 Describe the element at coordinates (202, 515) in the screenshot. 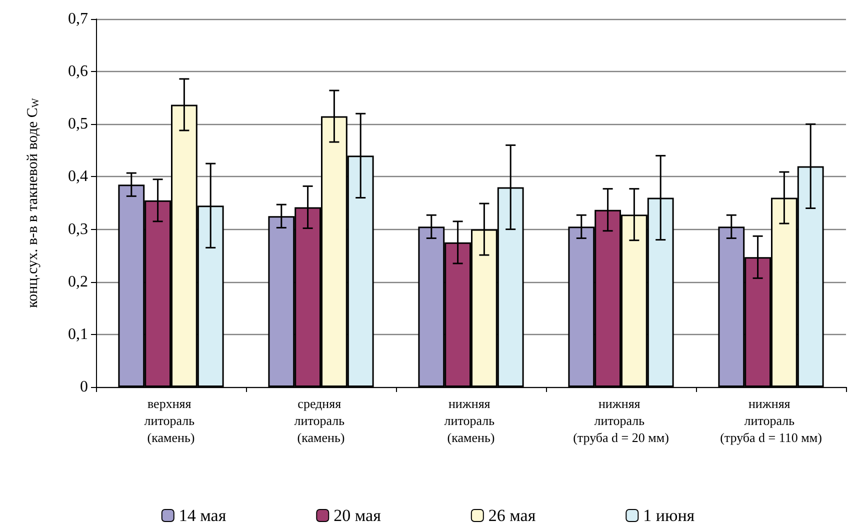

I see `legend-label: 14 мая` at that location.